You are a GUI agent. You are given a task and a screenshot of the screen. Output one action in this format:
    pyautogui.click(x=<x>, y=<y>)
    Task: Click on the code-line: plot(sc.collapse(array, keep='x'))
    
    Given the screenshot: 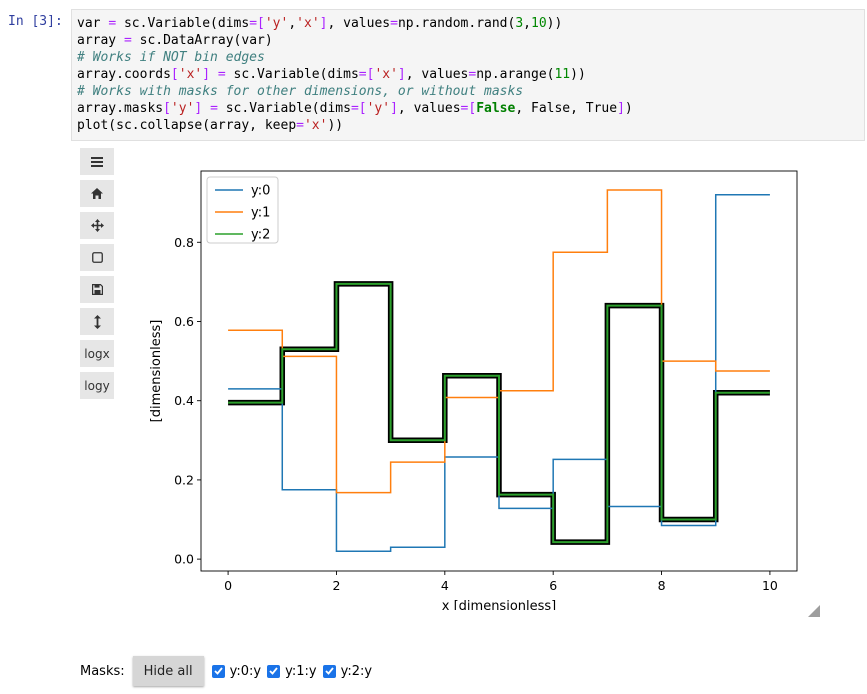 What is the action you would take?
    pyautogui.click(x=210, y=125)
    